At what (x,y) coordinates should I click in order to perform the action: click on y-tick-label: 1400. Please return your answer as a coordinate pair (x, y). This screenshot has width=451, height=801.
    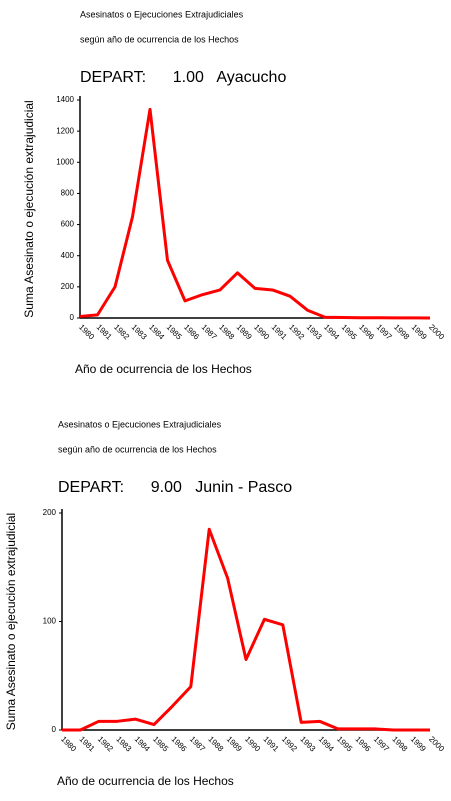
    Looking at the image, I should click on (65, 99).